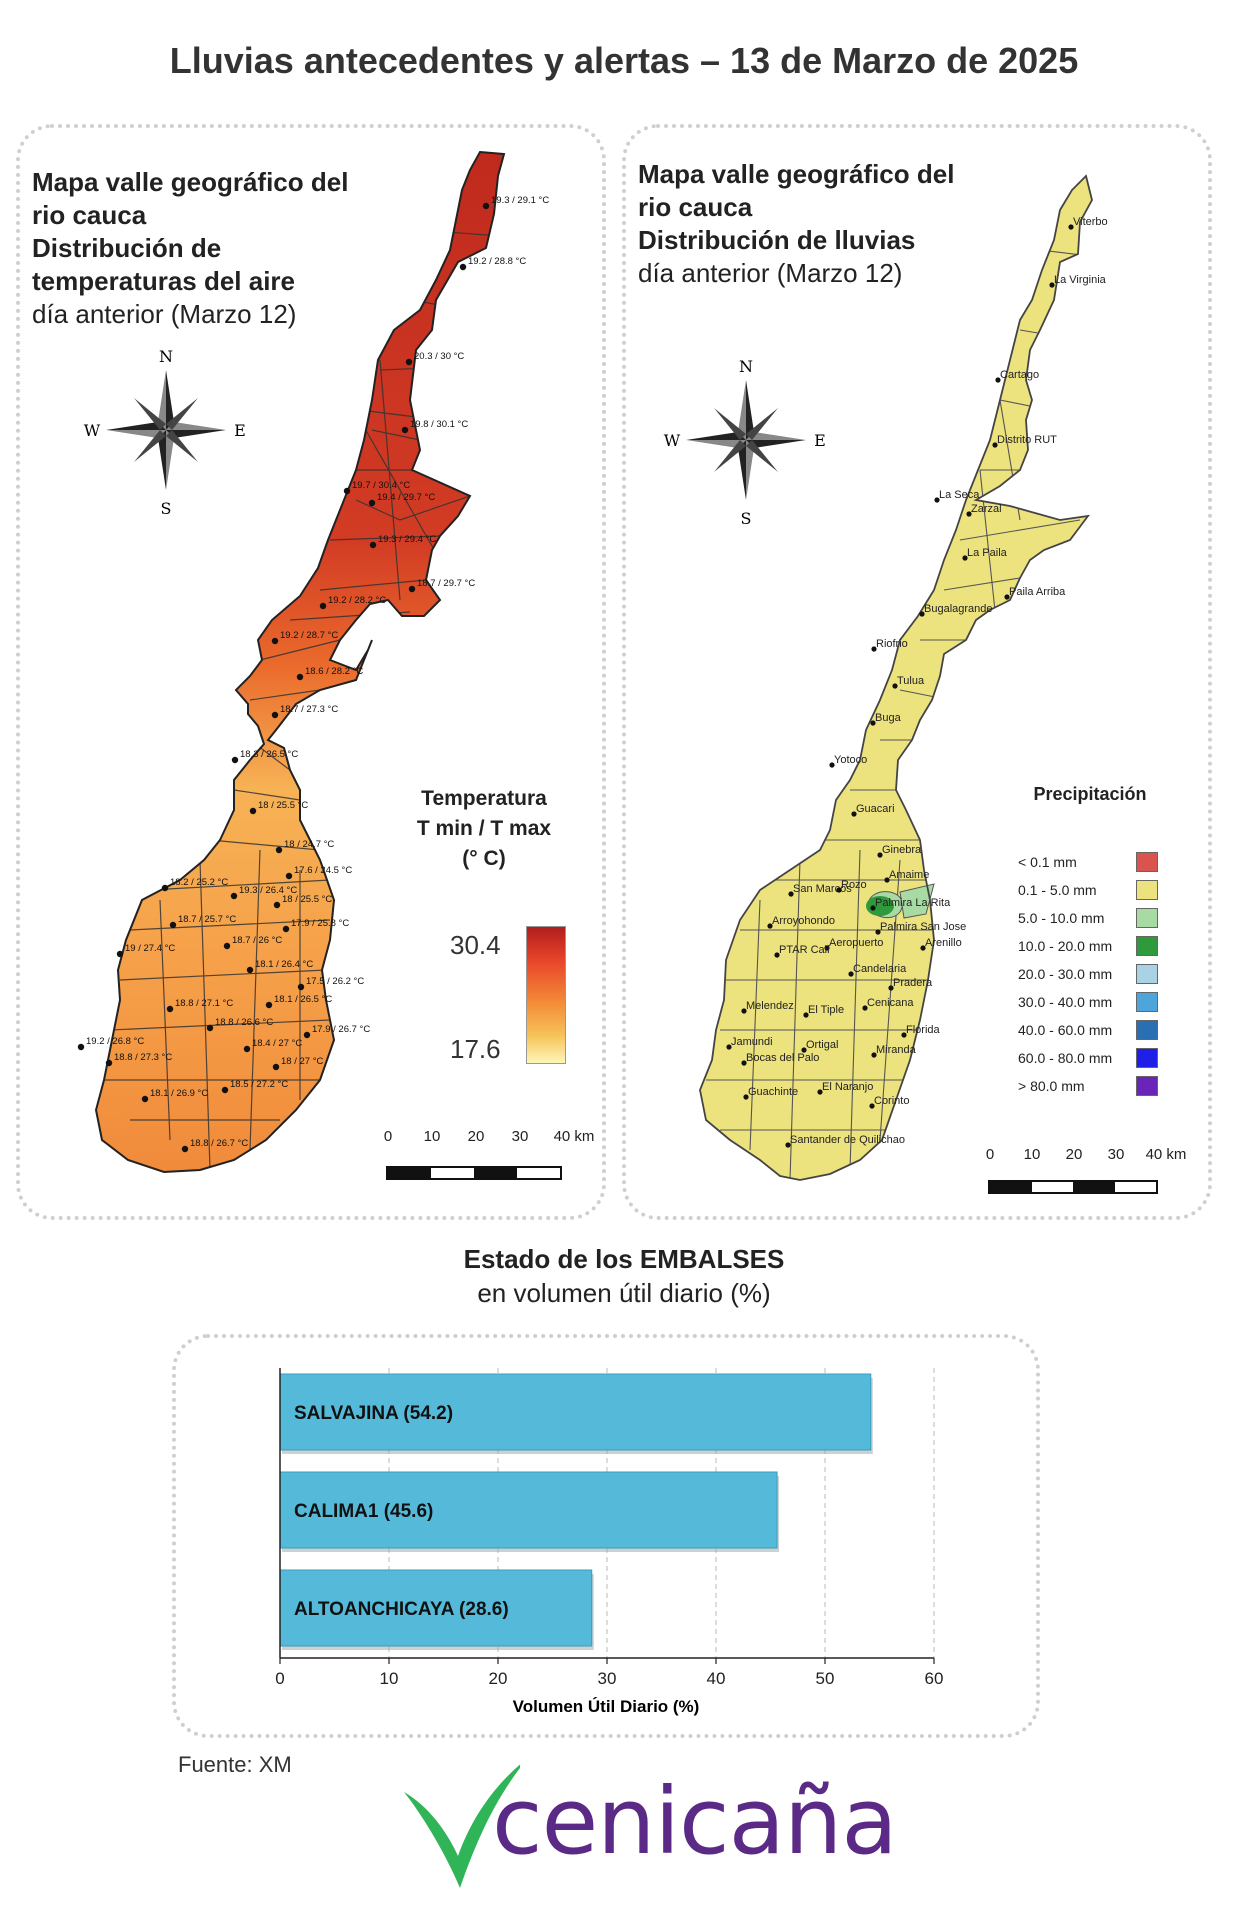 Image resolution: width=1248 pixels, height=1920 pixels. I want to click on station-label: 18 / 24.7 °C, so click(309, 844).